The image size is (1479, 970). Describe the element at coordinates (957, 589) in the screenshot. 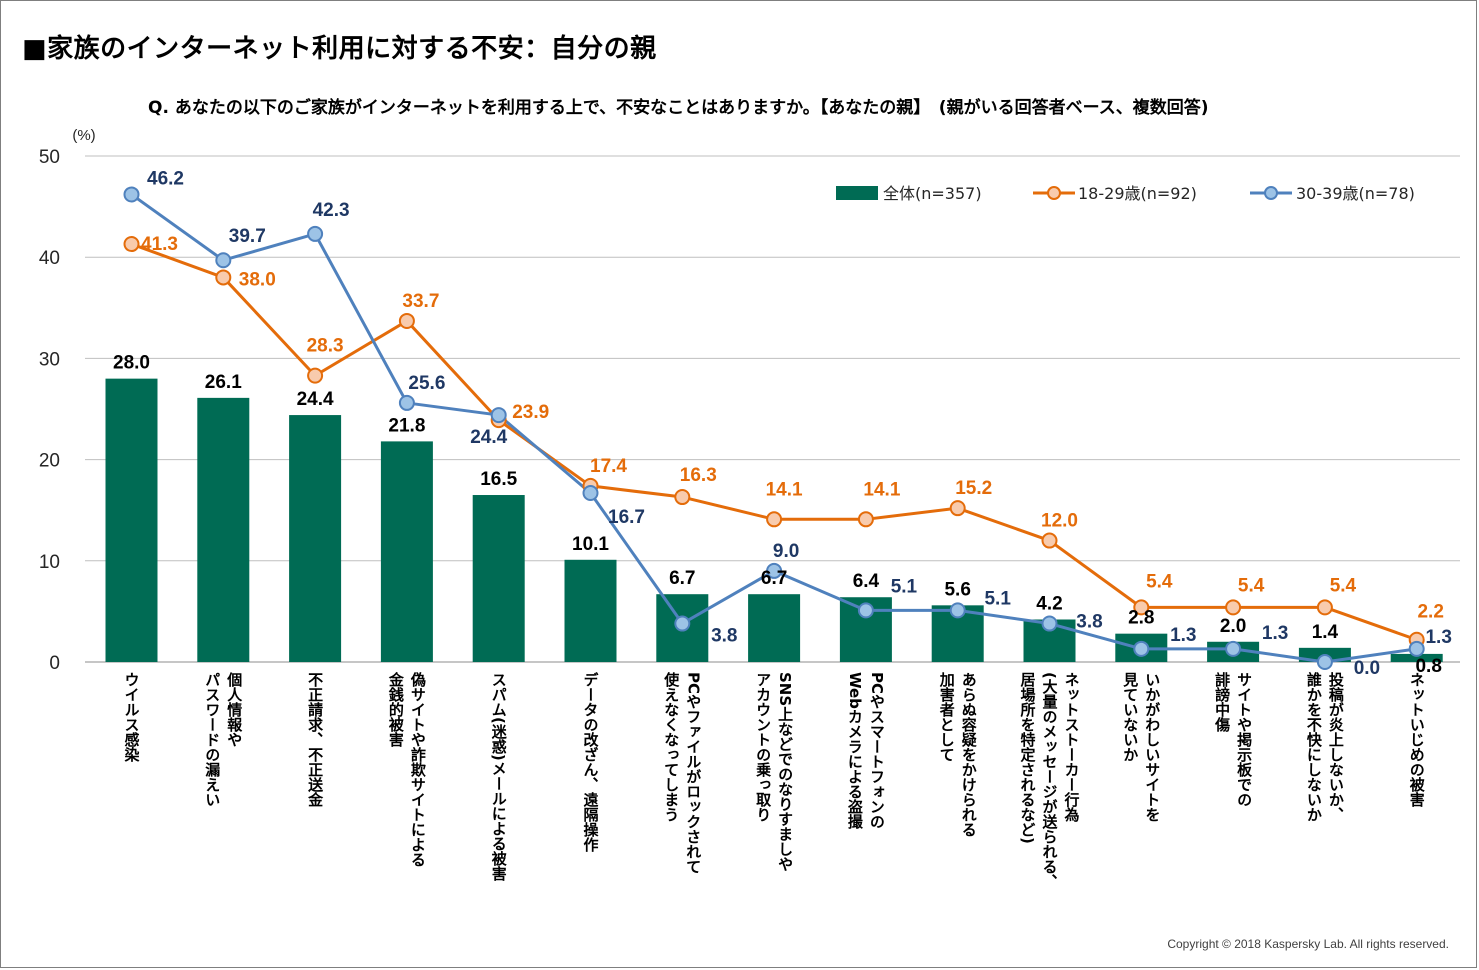

I see `data-label-zentai: 5.6` at that location.